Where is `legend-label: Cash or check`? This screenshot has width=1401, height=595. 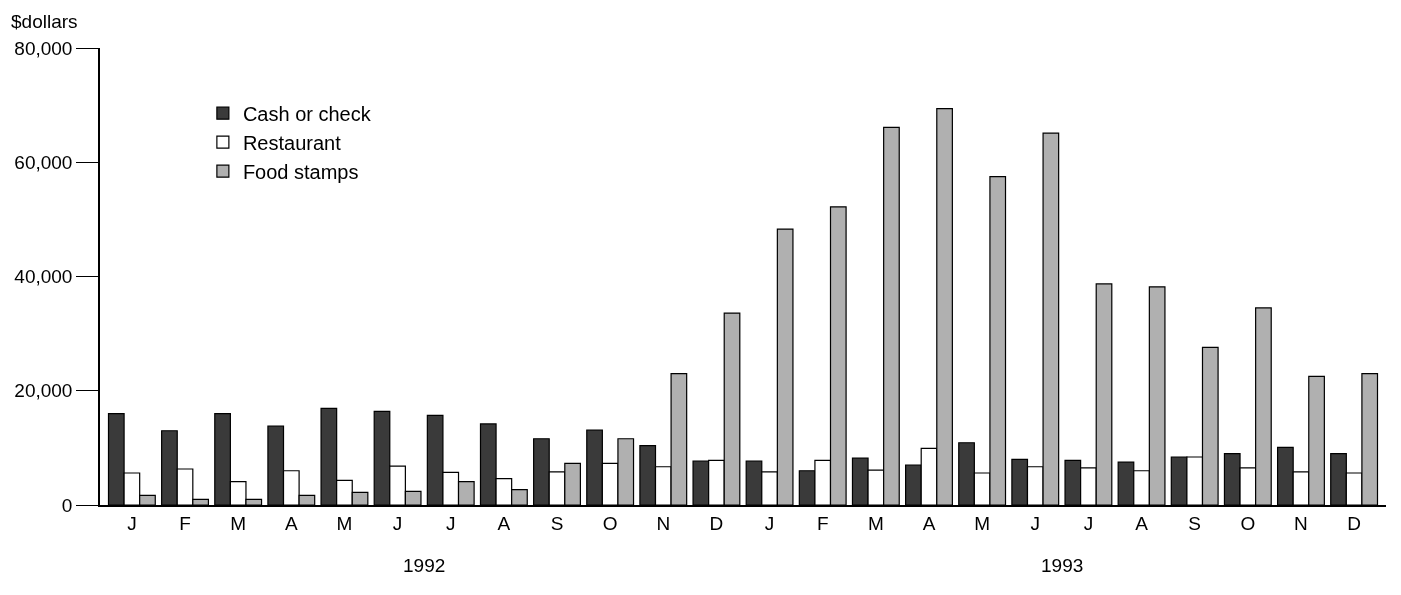 legend-label: Cash or check is located at coordinates (307, 114).